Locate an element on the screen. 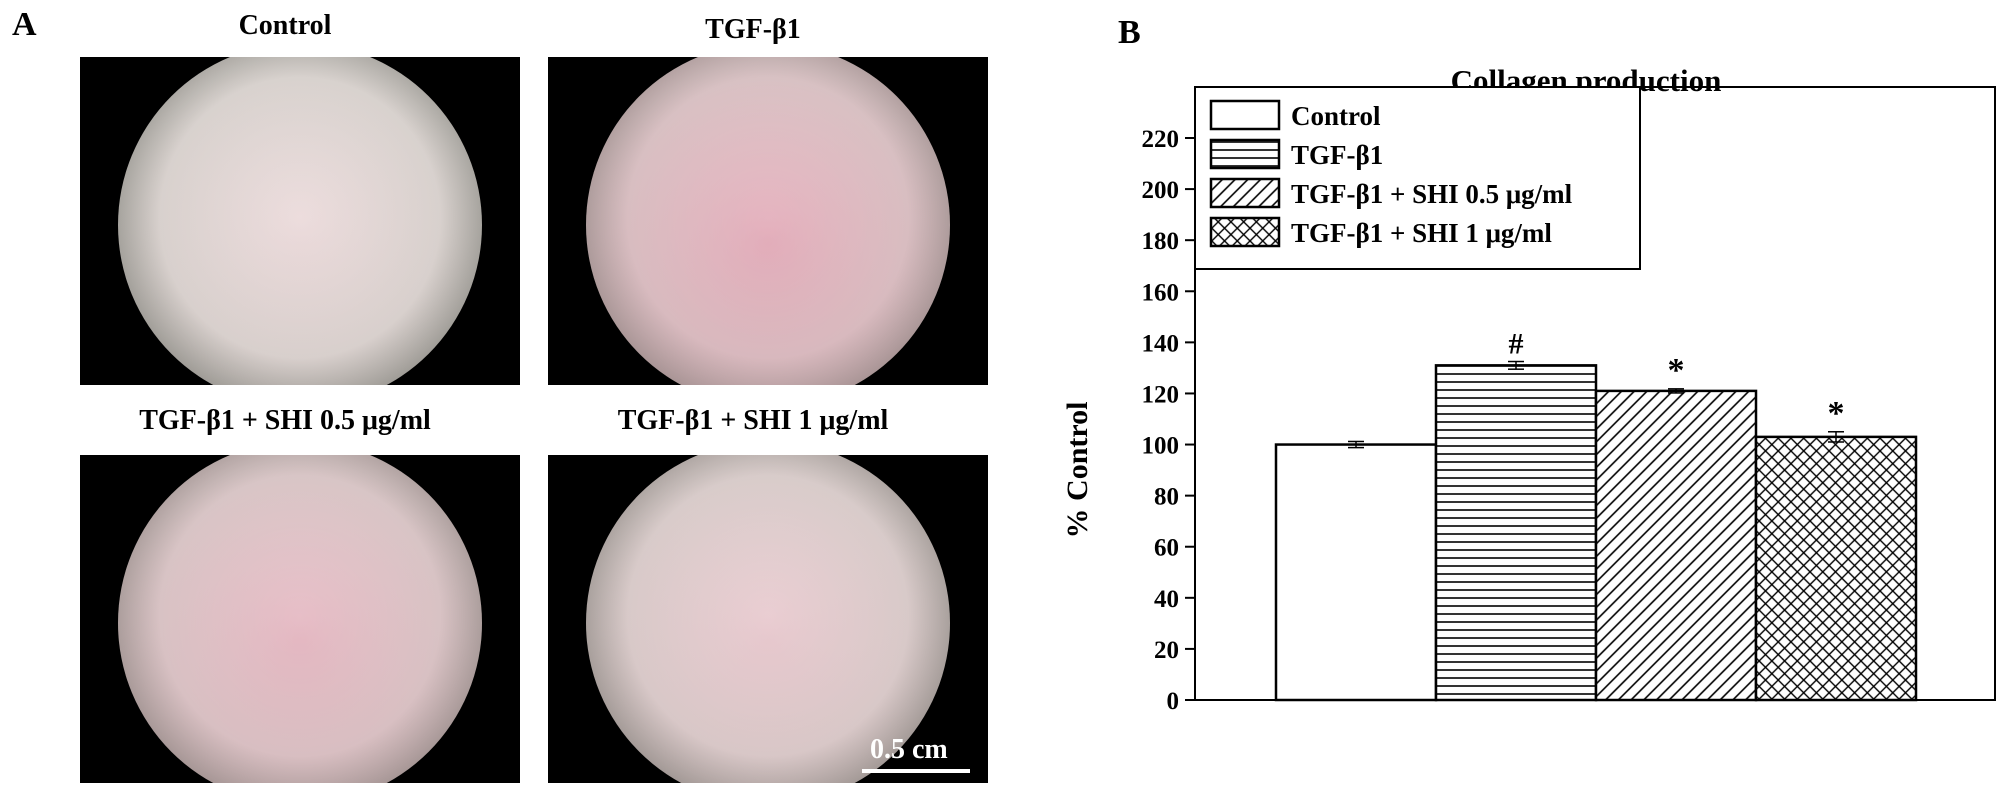 The image size is (2008, 796). y-axis-label: % Control is located at coordinates (1077, 470).